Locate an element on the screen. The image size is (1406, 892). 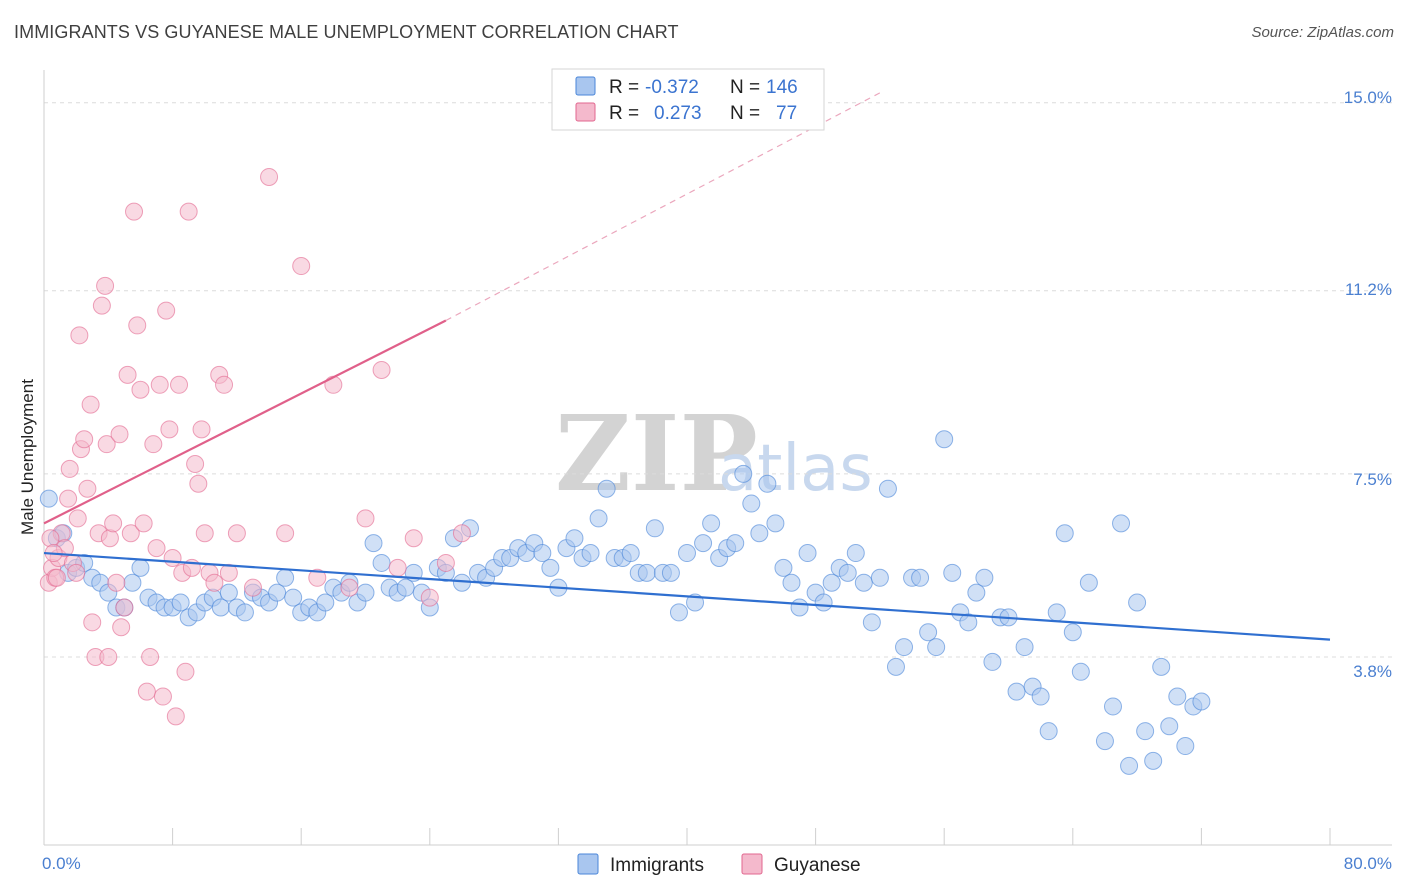
legend-r-value: -0.372 is located at coordinates (672, 87).